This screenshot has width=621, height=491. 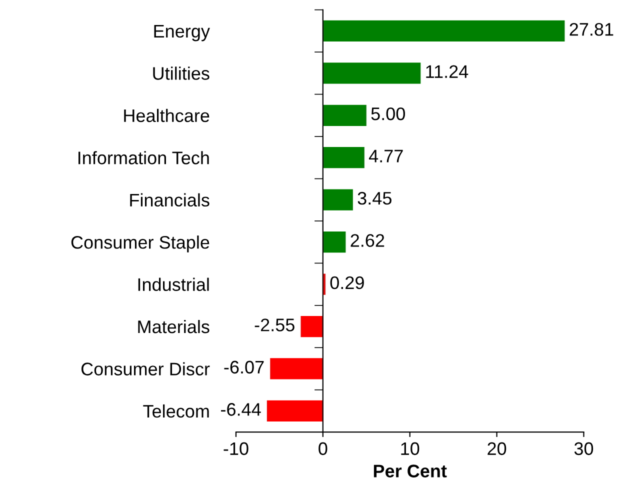 I want to click on x-tick-label: -10, so click(x=236, y=449).